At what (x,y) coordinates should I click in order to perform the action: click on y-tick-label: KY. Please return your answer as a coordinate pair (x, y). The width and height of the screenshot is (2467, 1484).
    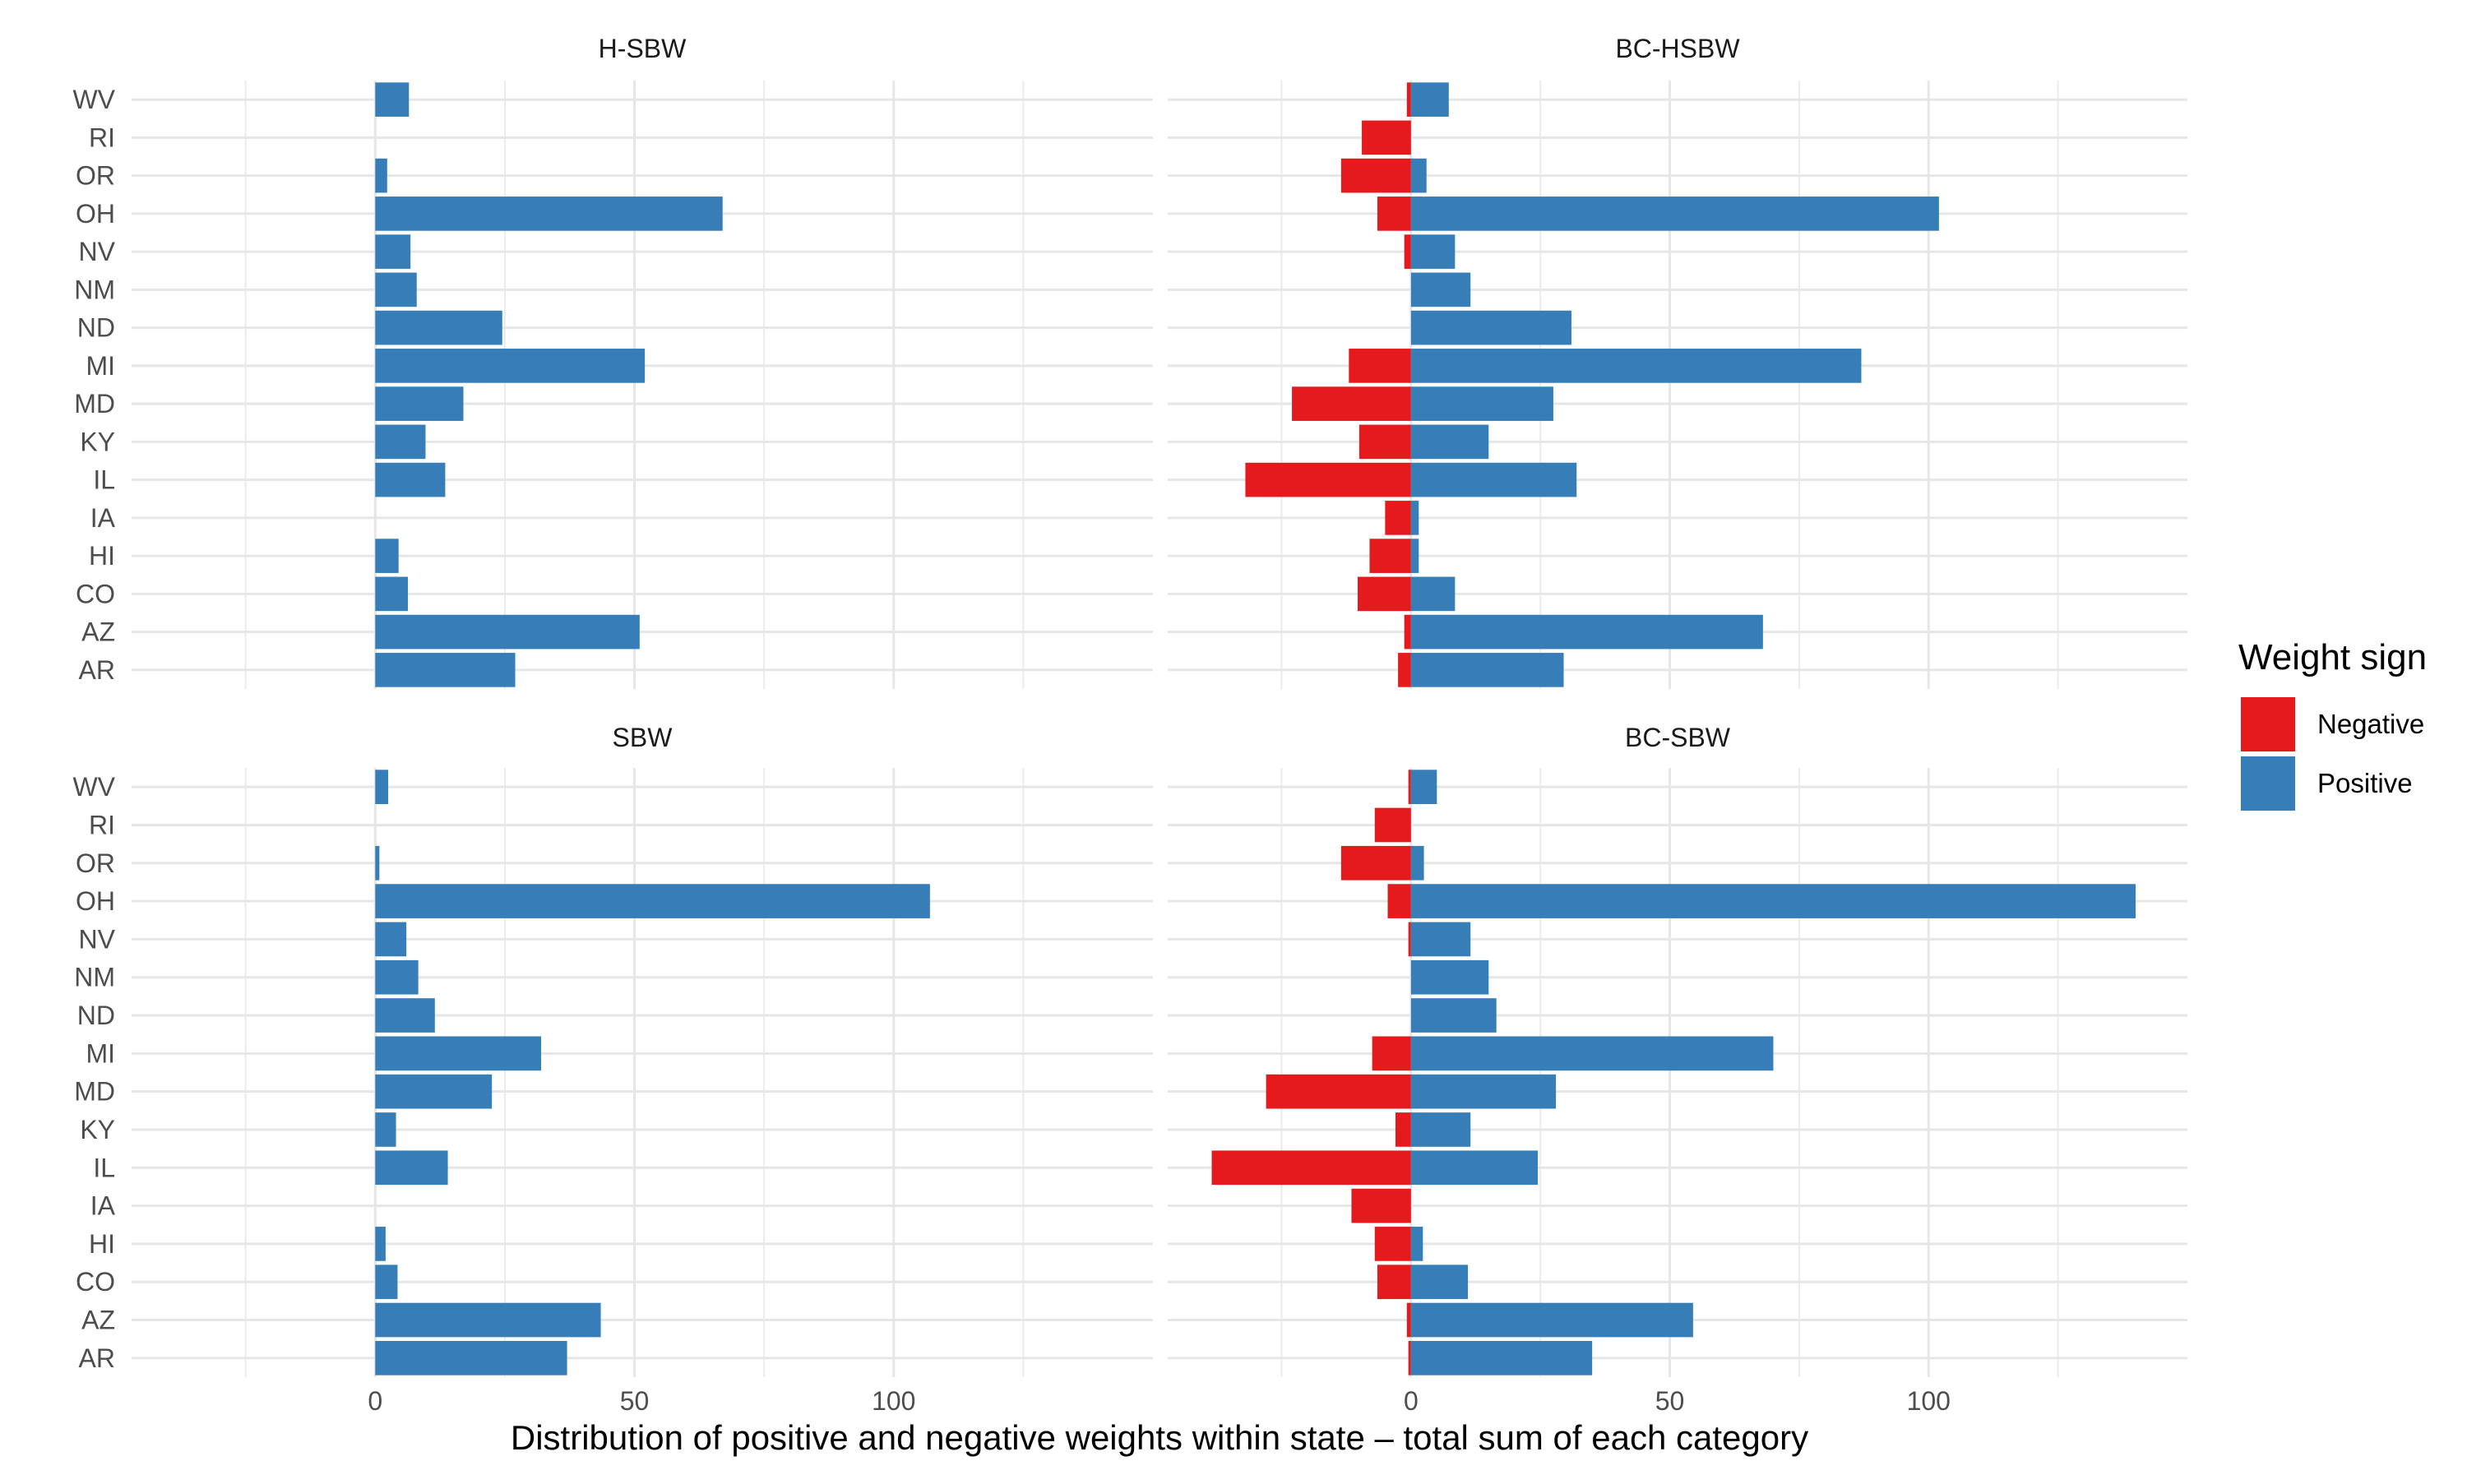
    Looking at the image, I should click on (98, 442).